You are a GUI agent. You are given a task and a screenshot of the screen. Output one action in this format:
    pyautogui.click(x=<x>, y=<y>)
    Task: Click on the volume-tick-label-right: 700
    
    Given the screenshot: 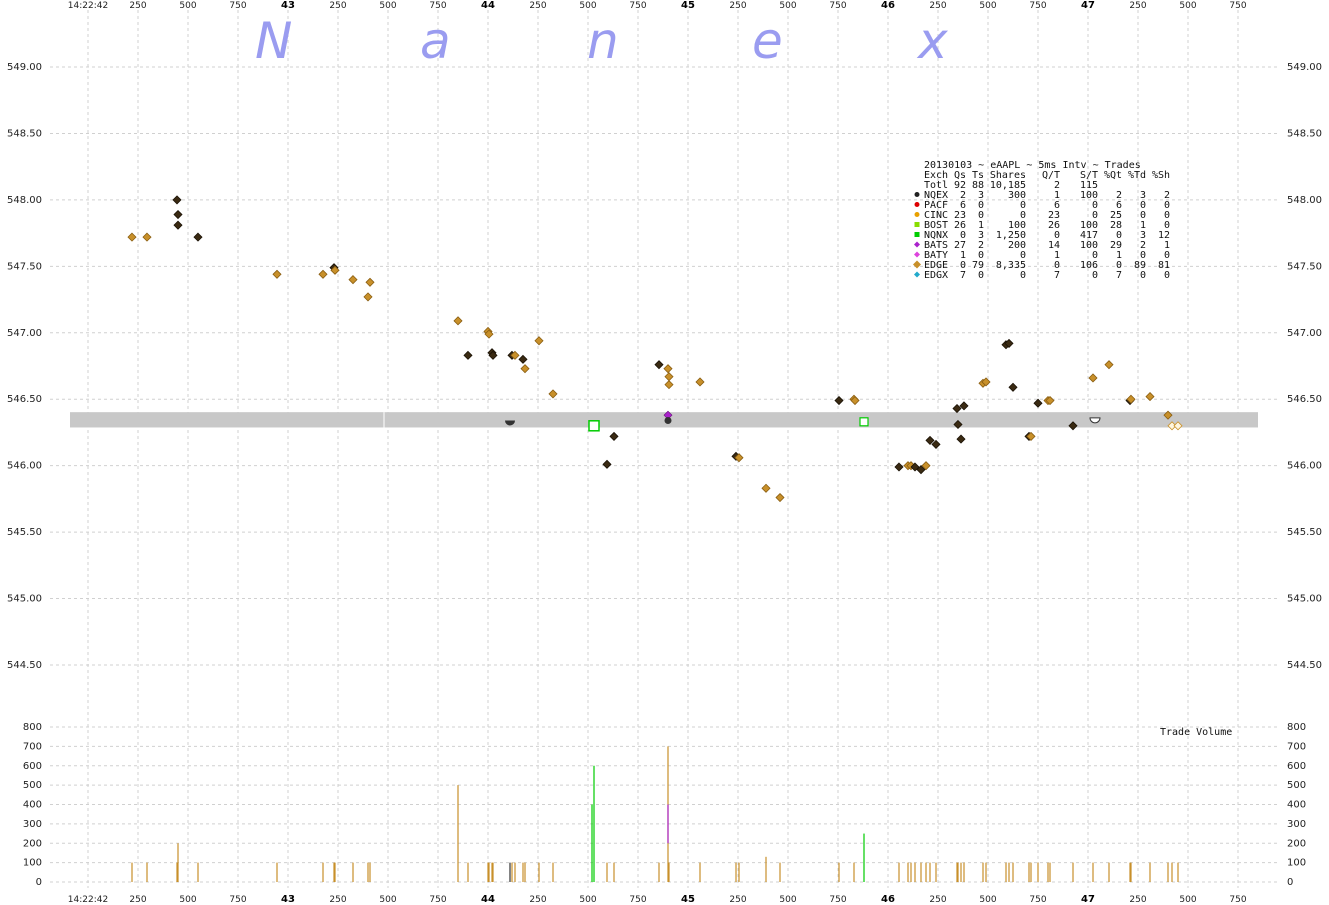 What is the action you would take?
    pyautogui.click(x=1296, y=746)
    